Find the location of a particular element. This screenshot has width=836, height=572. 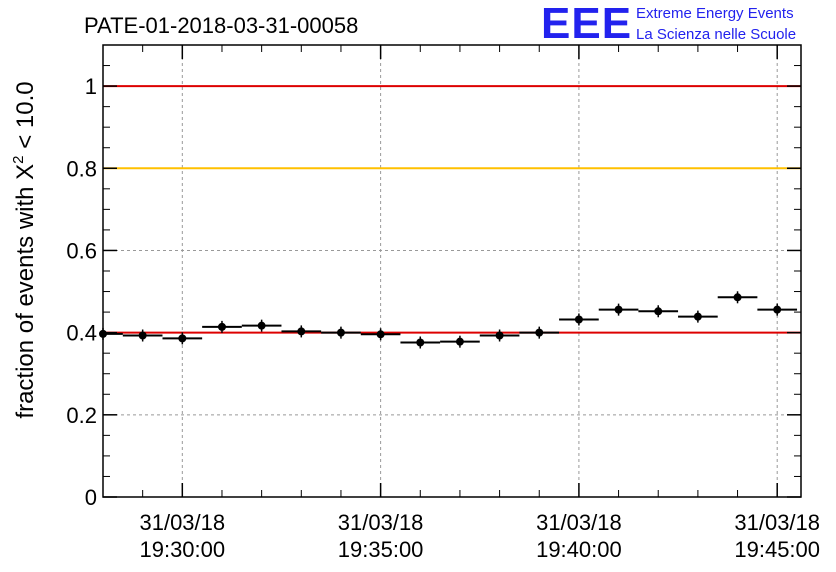

data-series is located at coordinates (448, 320).